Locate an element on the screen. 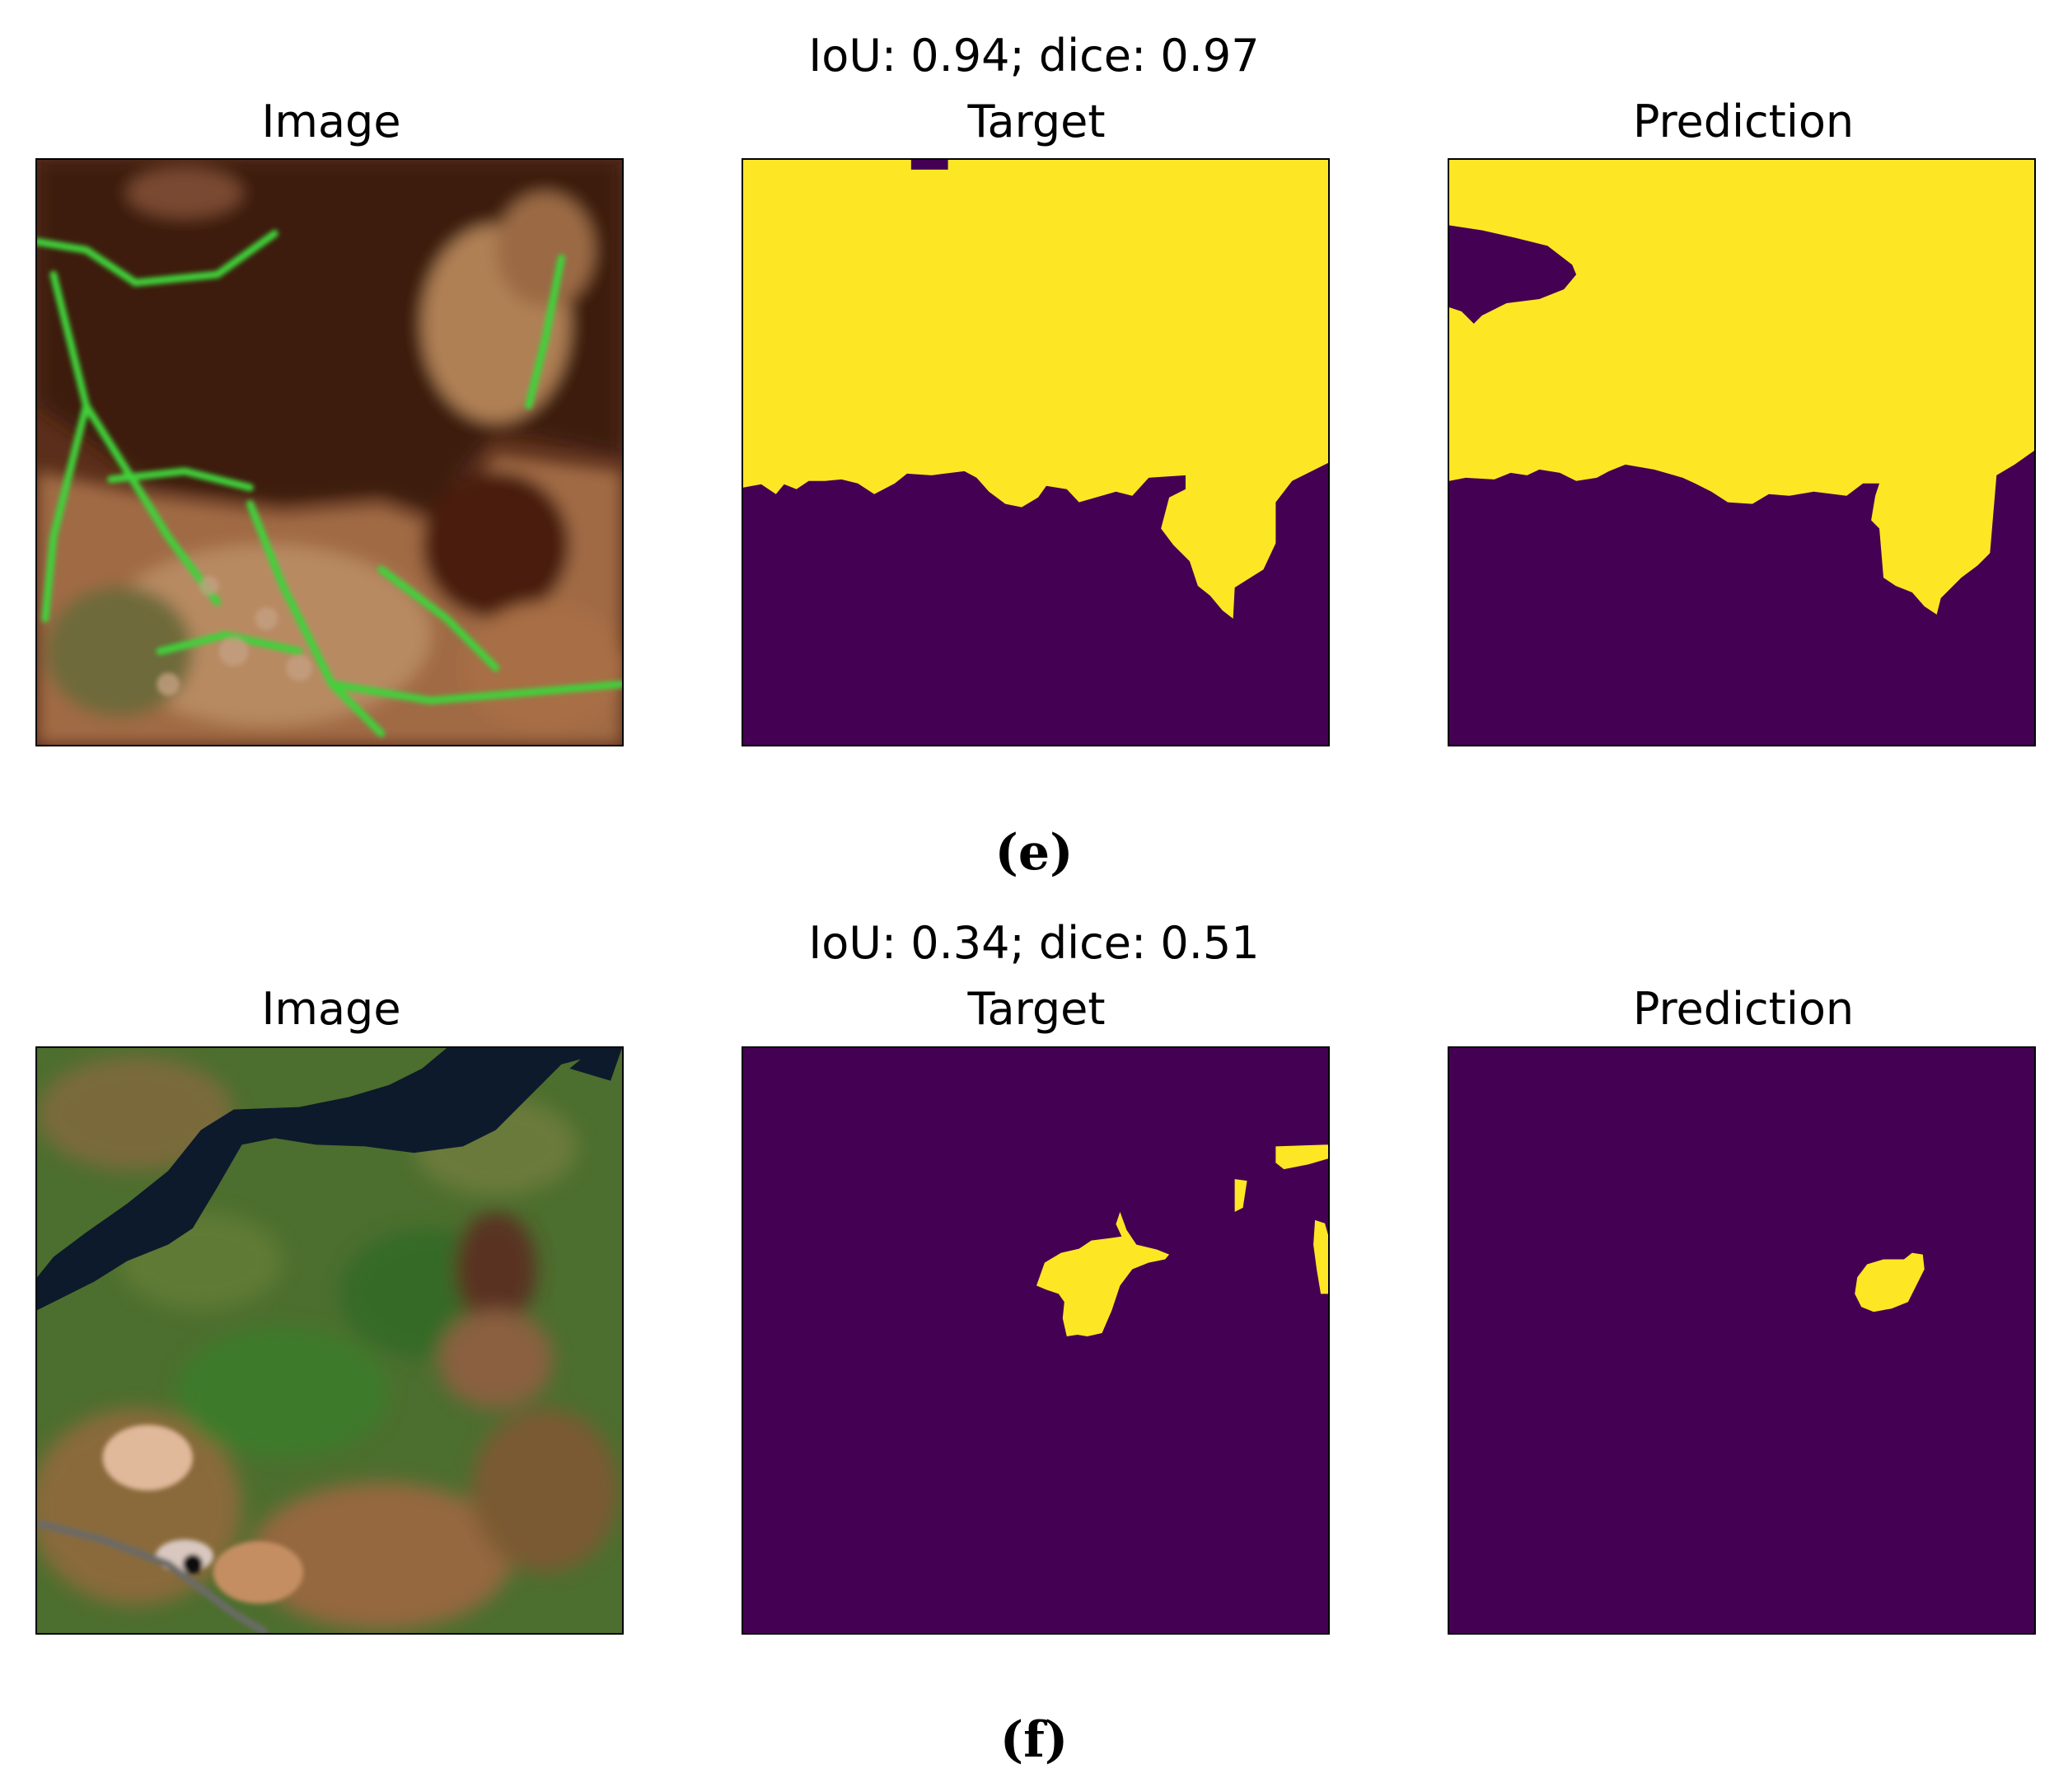 Image resolution: width=2068 pixels, height=1792 pixels. satellite-image-e-graphic is located at coordinates (329, 452).